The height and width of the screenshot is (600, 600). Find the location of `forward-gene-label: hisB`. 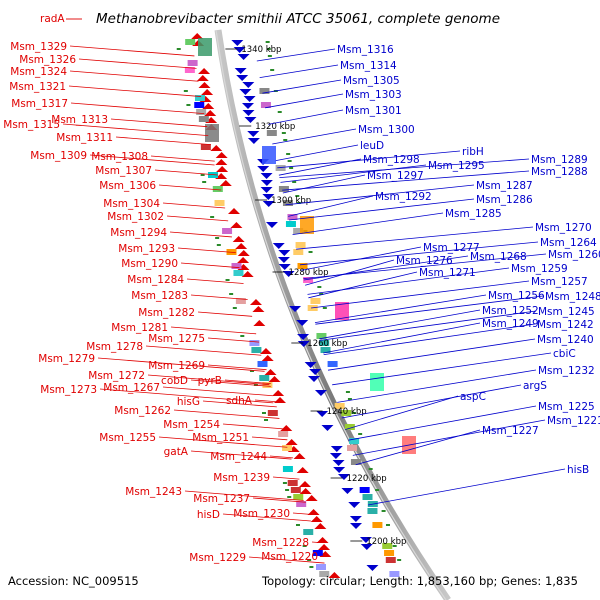

forward-gene-label: hisB is located at coordinates (578, 470).